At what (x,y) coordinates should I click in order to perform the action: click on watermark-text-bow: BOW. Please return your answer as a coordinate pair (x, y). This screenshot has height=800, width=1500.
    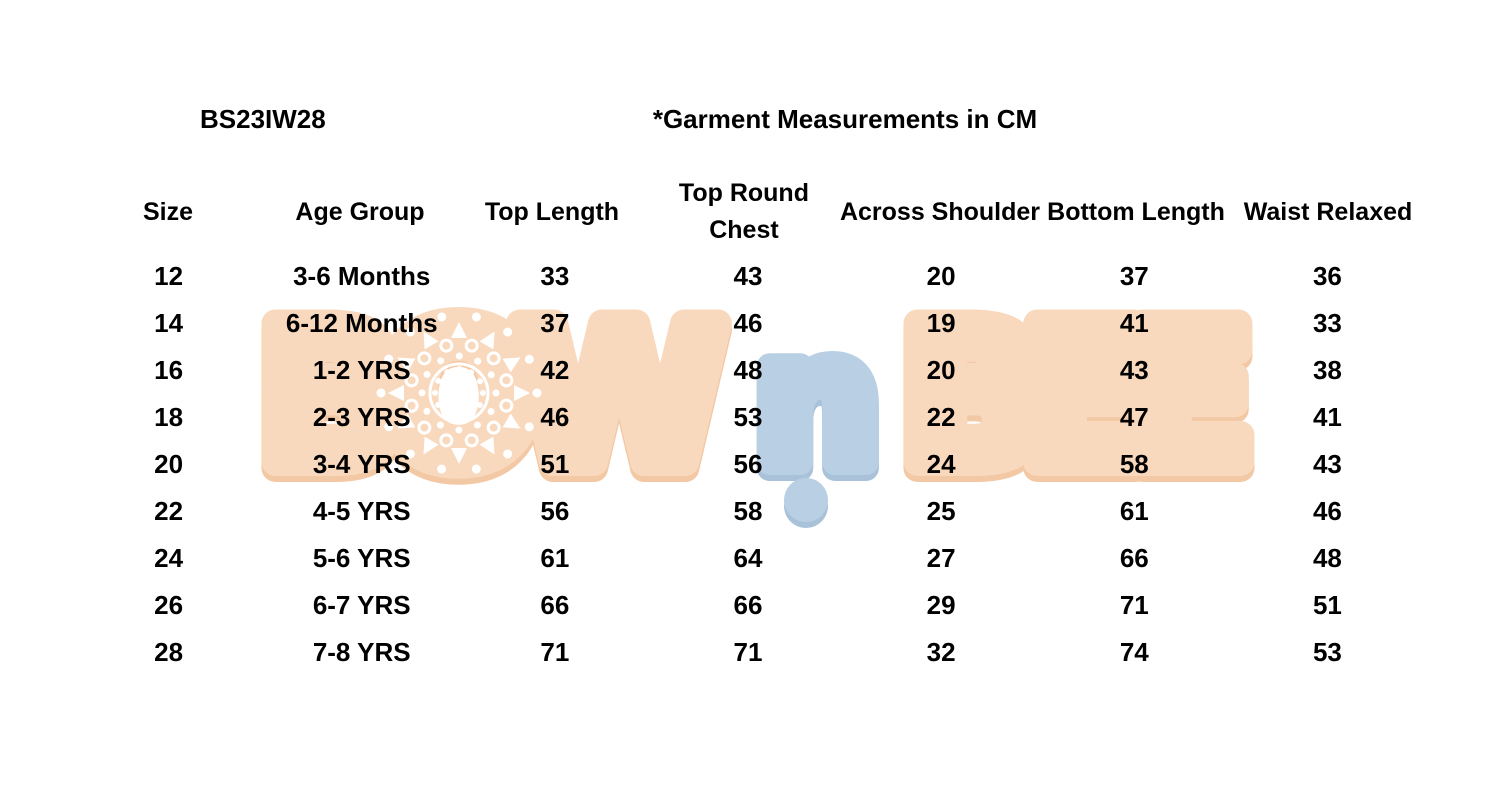
    Looking at the image, I should click on (488, 396).